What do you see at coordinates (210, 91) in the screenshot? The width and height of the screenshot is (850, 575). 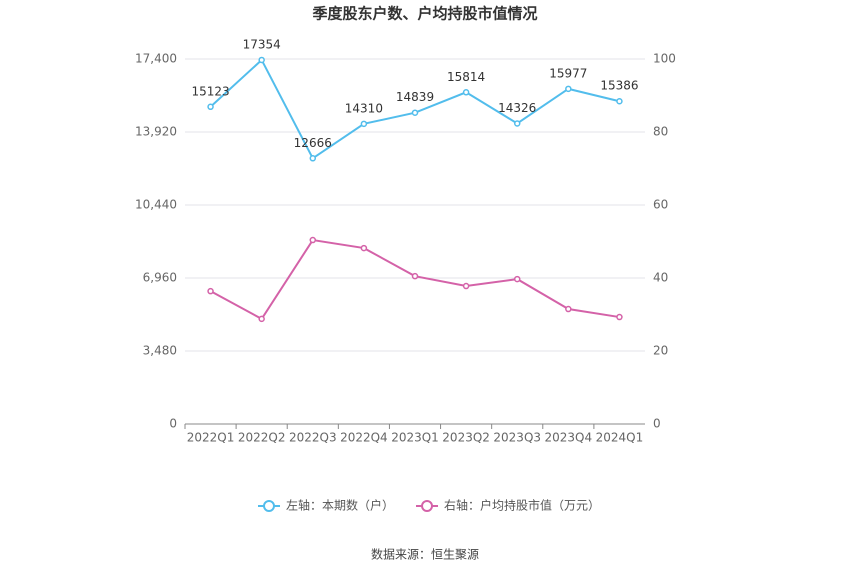 I see `data-label: 15123` at bounding box center [210, 91].